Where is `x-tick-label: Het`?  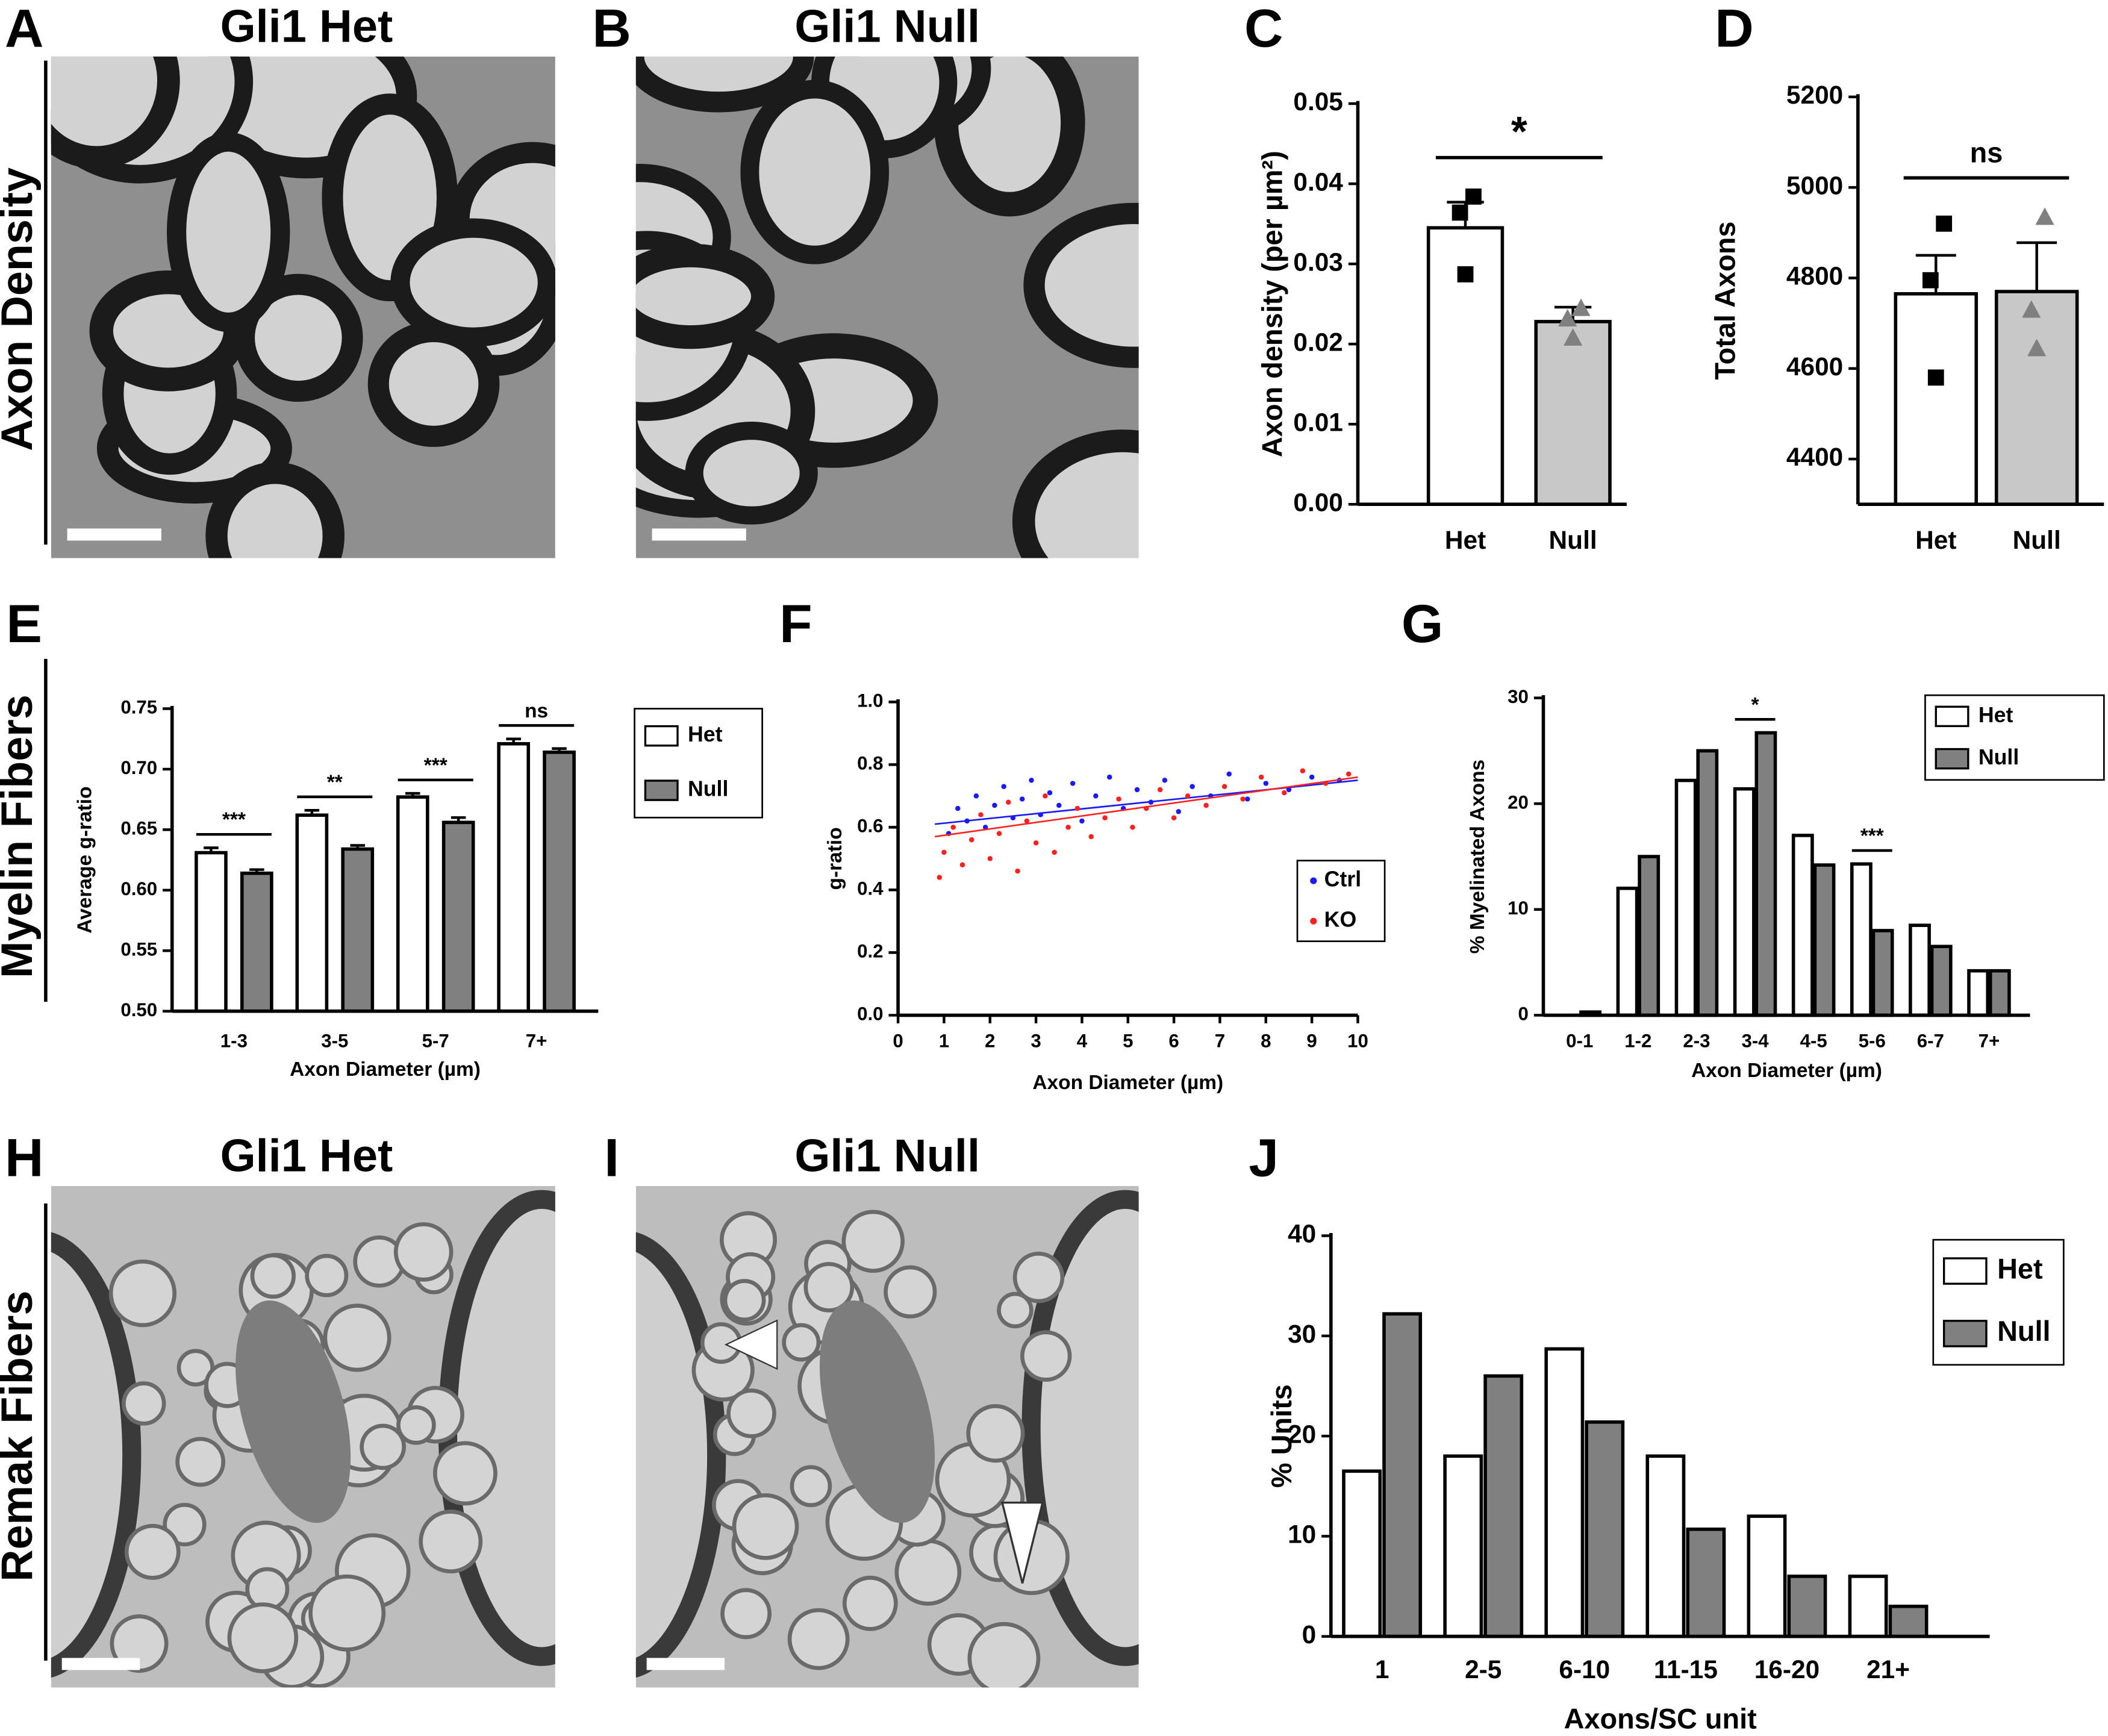 x-tick-label: Het is located at coordinates (1466, 540).